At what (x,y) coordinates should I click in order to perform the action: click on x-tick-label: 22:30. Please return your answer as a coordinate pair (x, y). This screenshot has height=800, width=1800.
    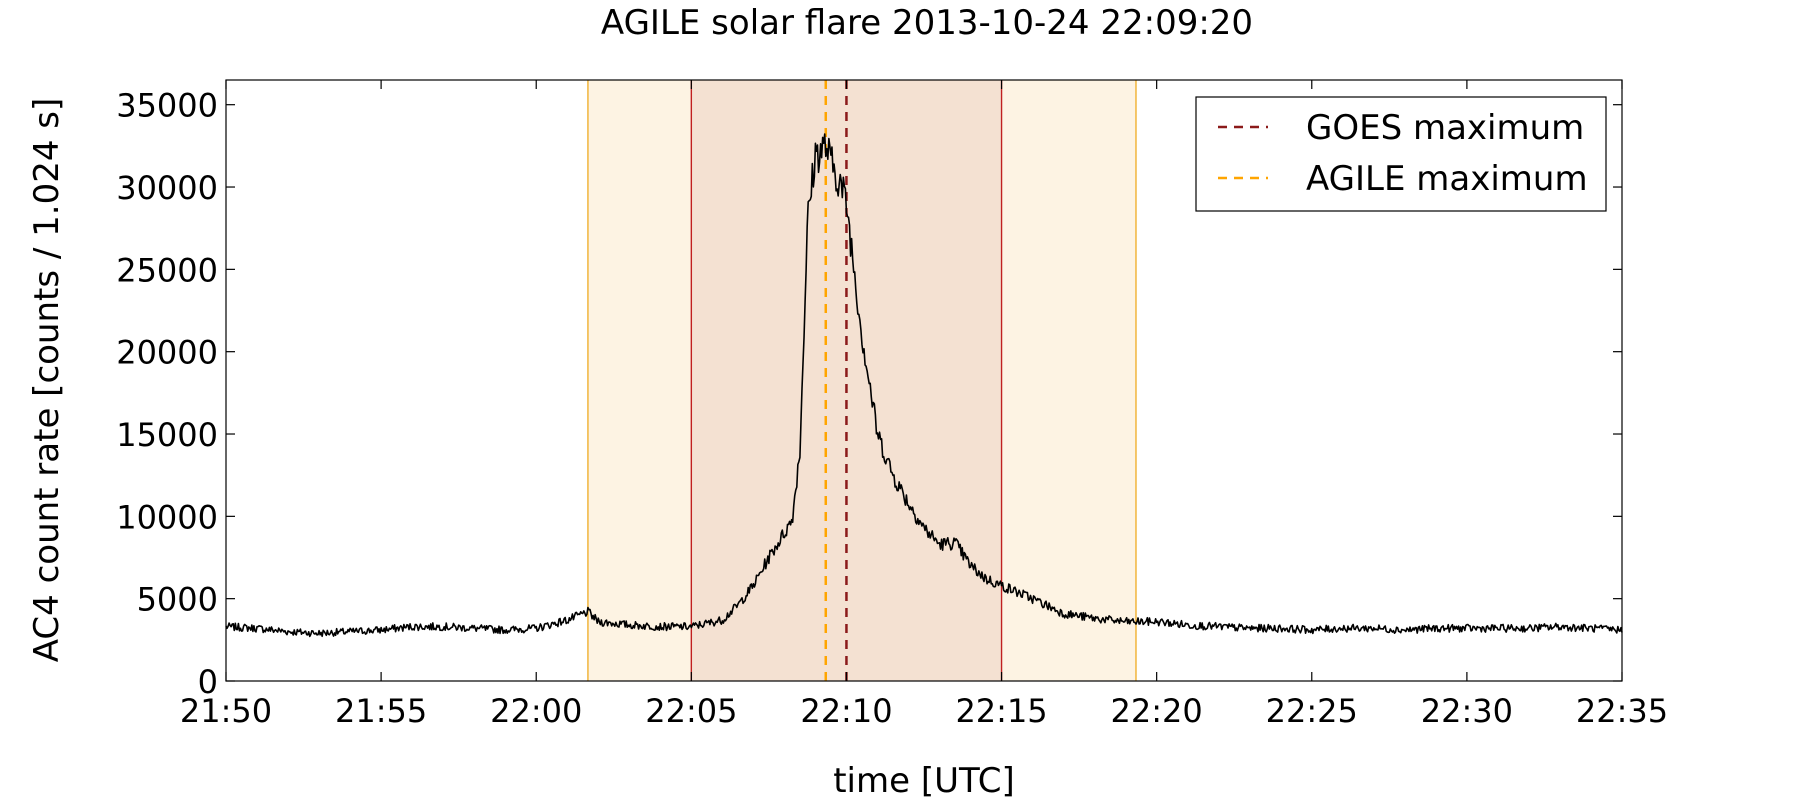
    Looking at the image, I should click on (1467, 711).